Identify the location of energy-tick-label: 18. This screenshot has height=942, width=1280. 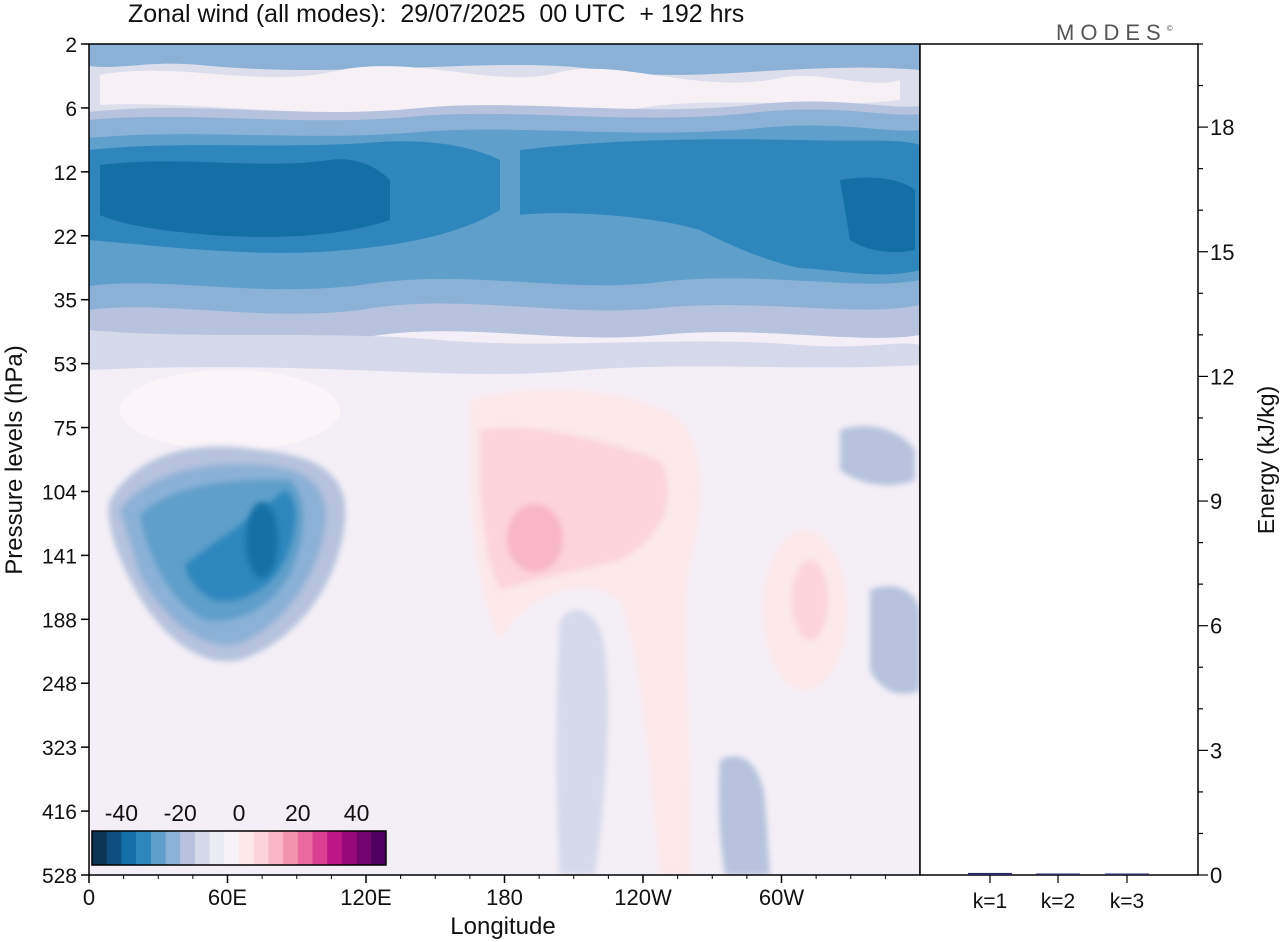
(1222, 127).